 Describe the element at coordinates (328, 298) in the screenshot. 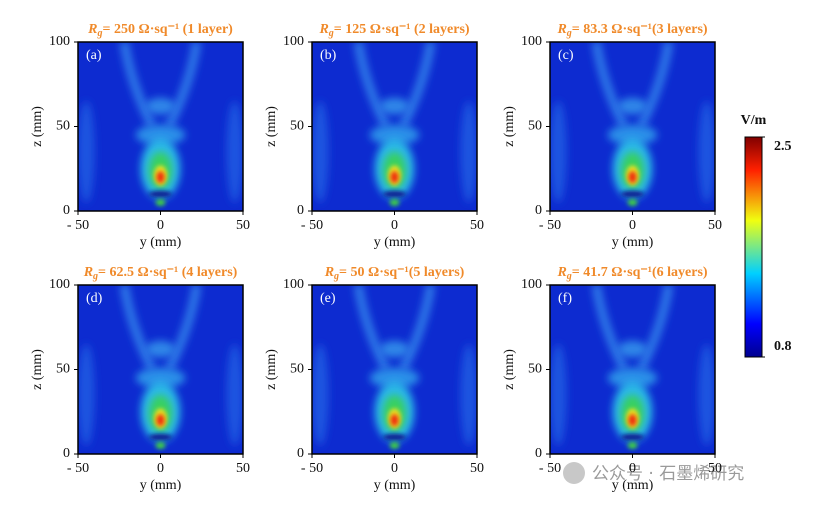

I see `panel-label: (e)` at that location.